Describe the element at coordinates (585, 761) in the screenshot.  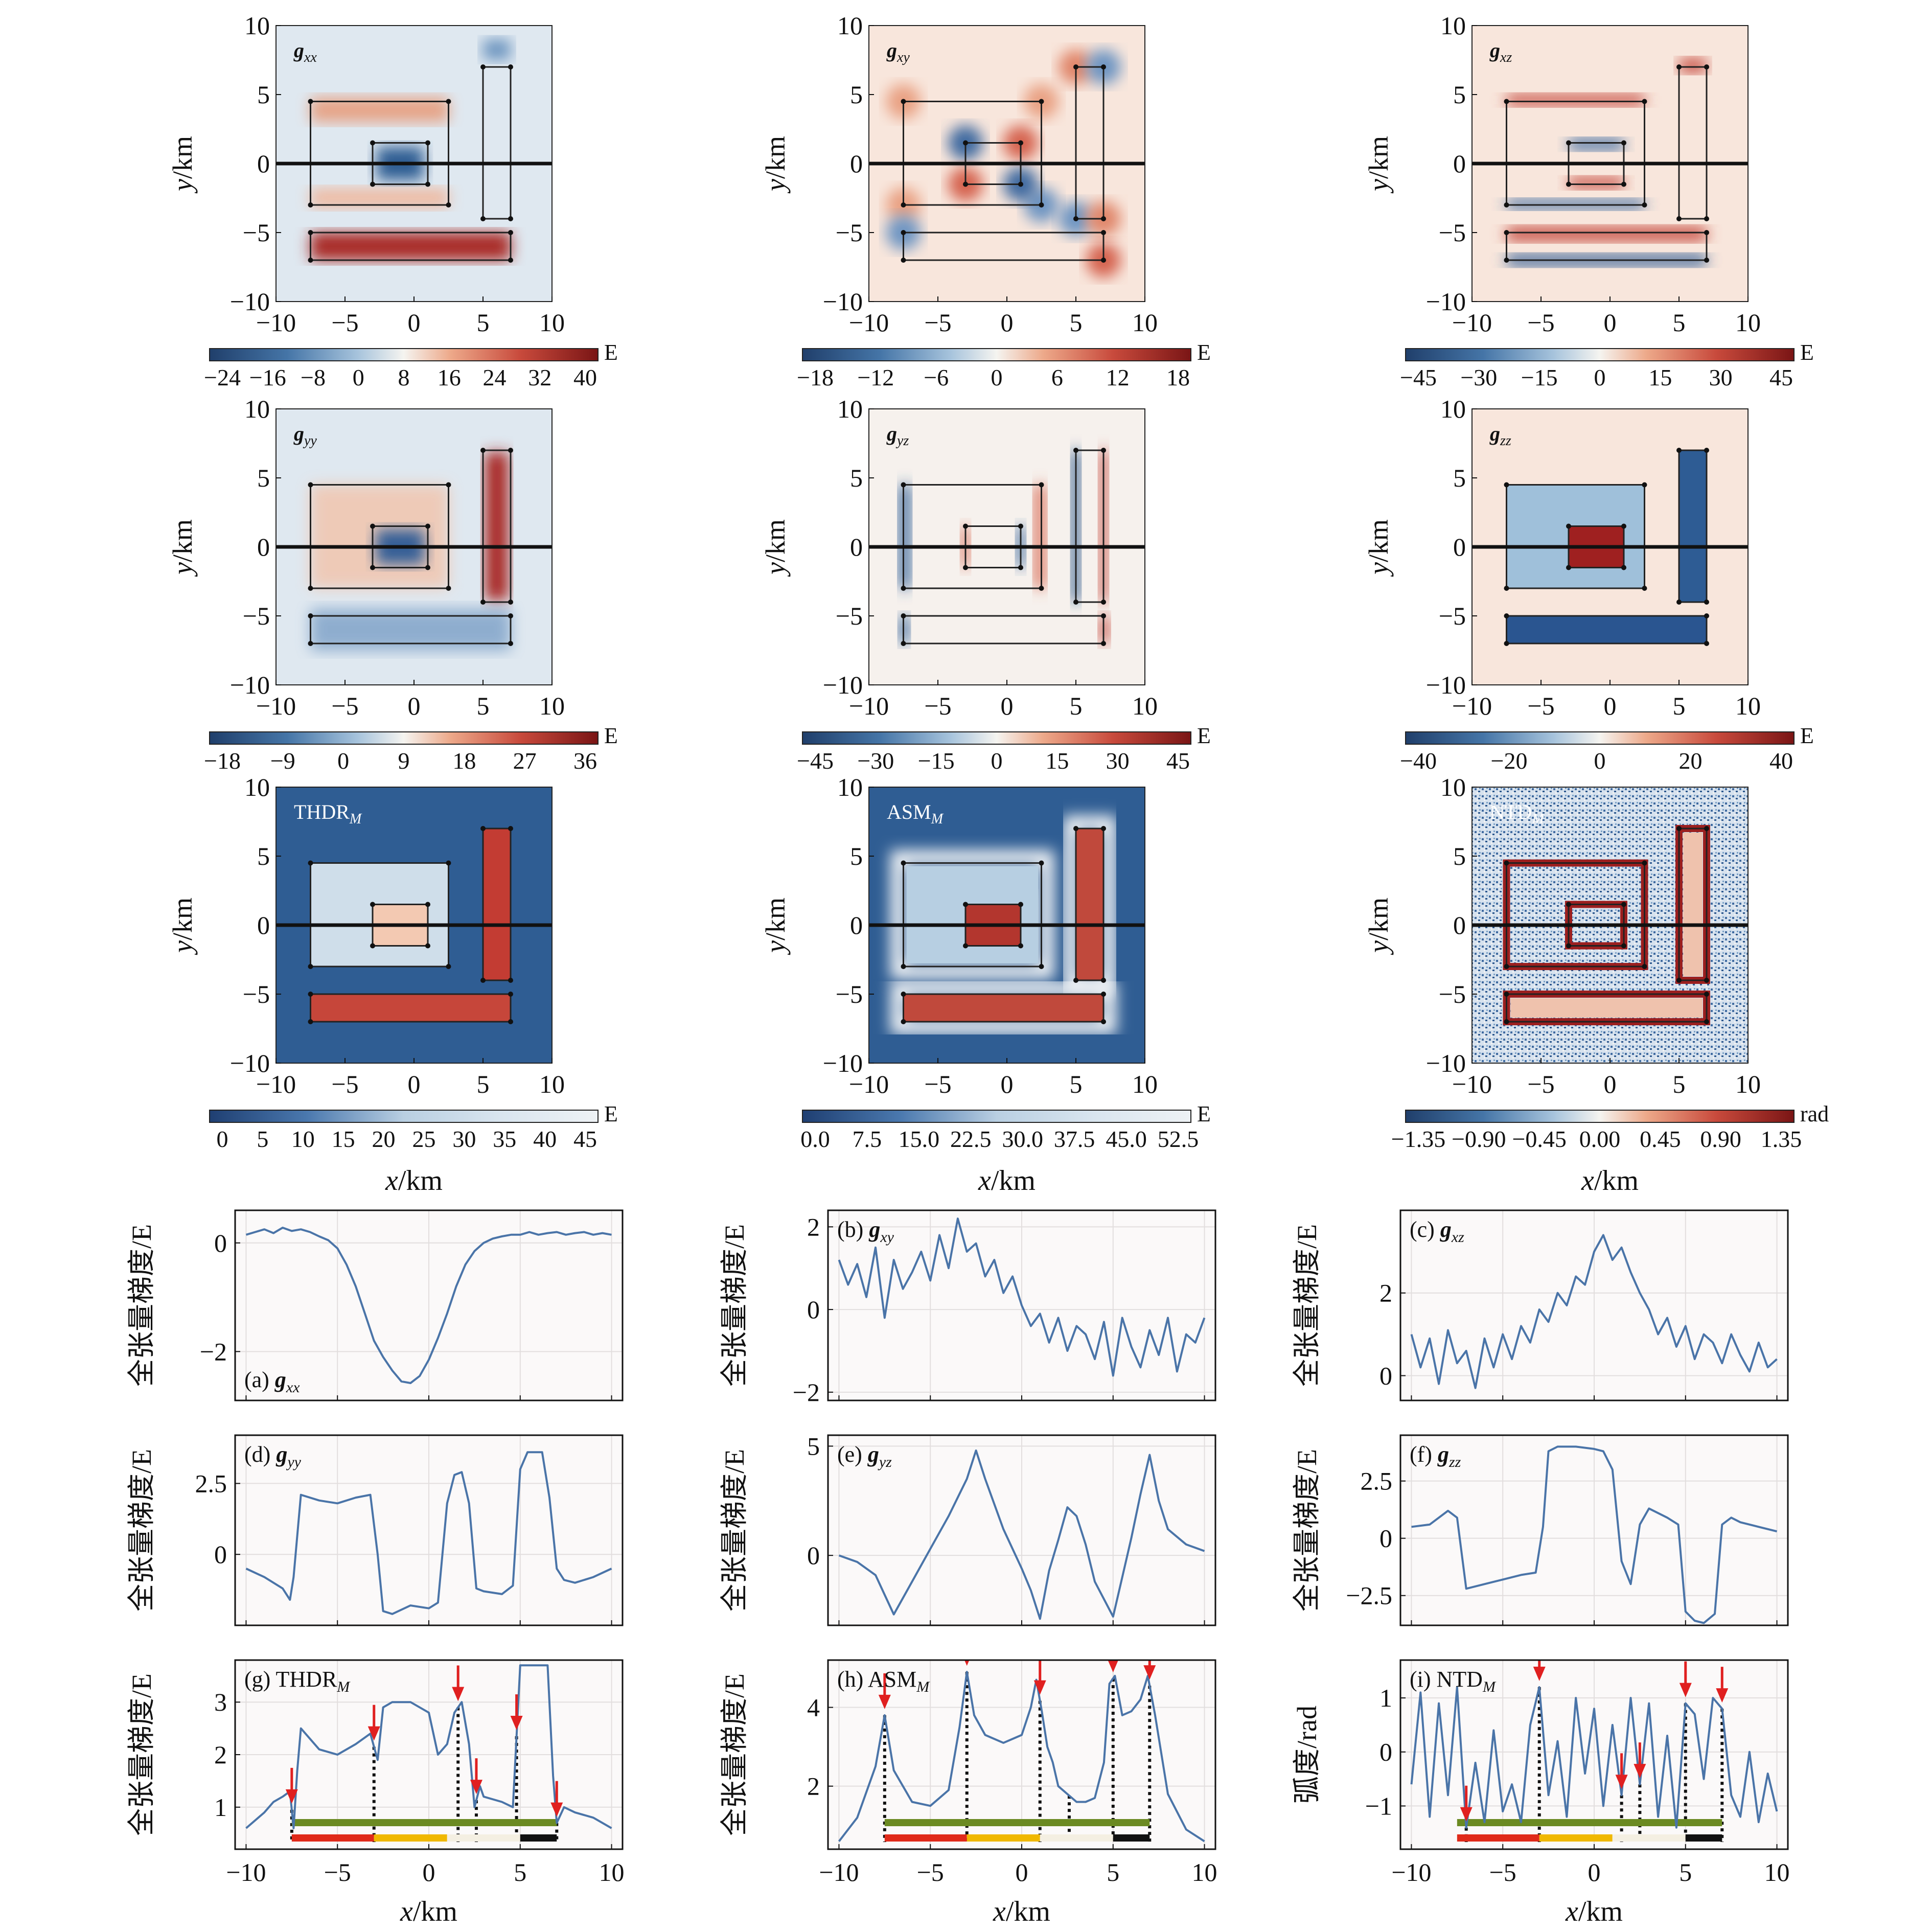
I see `colorbar-tick: 36` at that location.